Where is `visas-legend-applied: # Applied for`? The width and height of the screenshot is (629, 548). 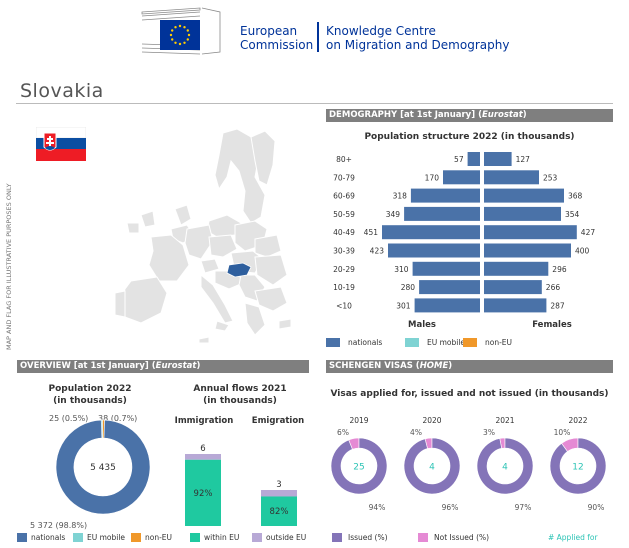 visas-legend-applied: # Applied for is located at coordinates (573, 537).